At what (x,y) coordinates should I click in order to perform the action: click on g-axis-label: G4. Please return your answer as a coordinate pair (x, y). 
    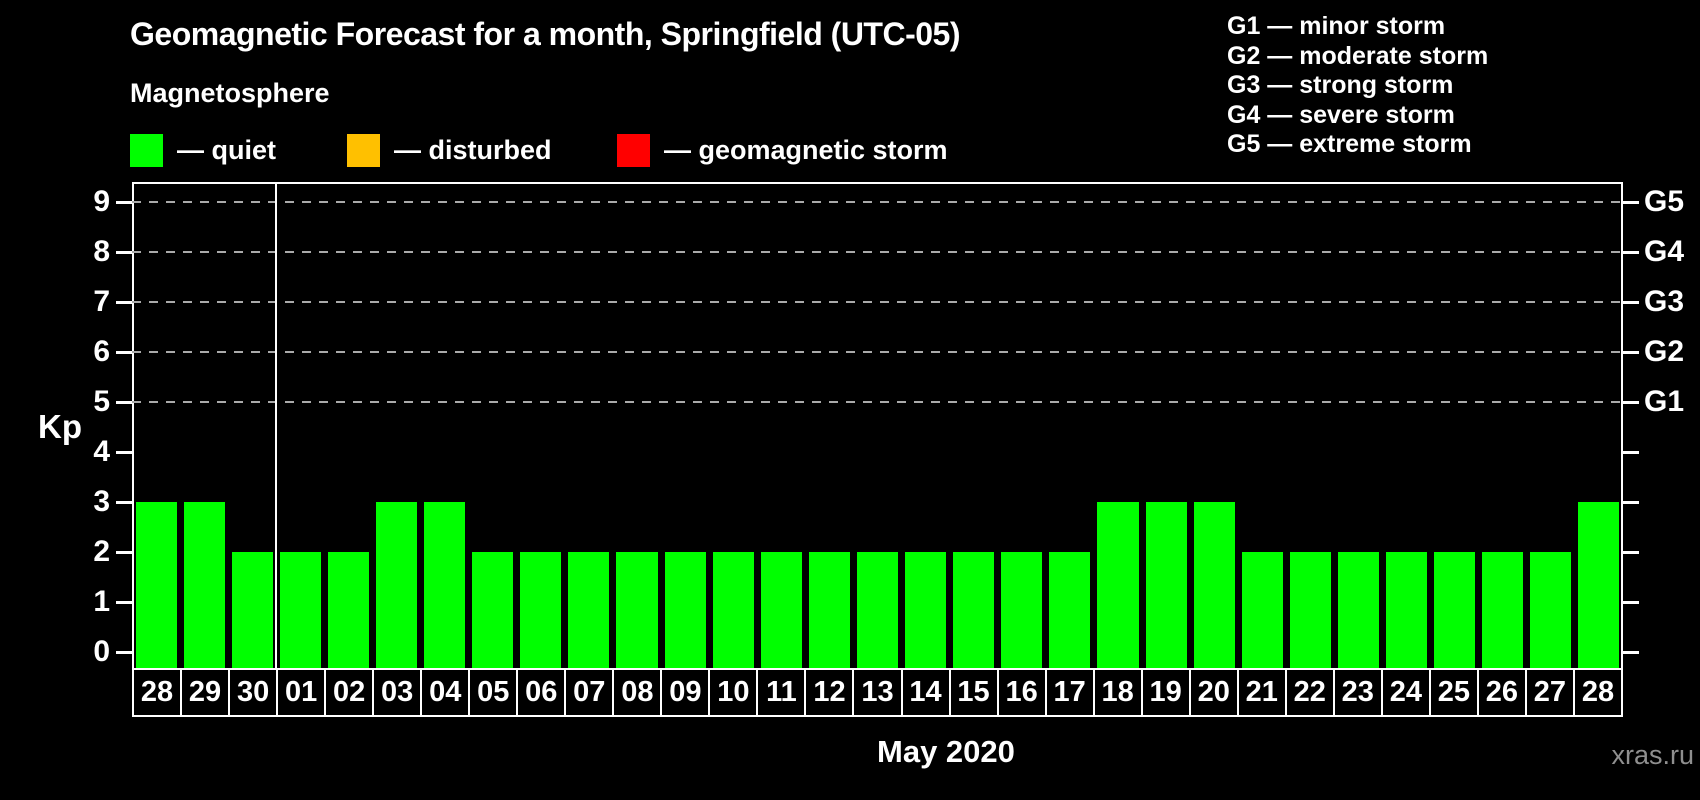
    Looking at the image, I should click on (1664, 251).